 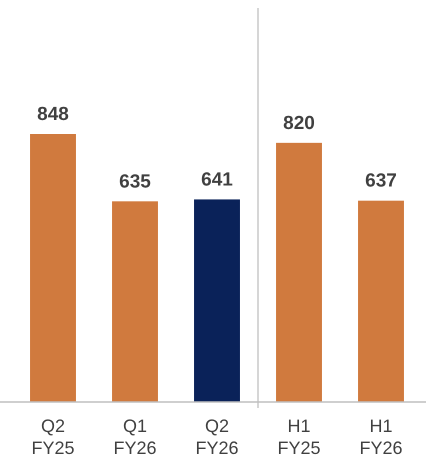 What do you see at coordinates (299, 123) in the screenshot?
I see `data-label: 820` at bounding box center [299, 123].